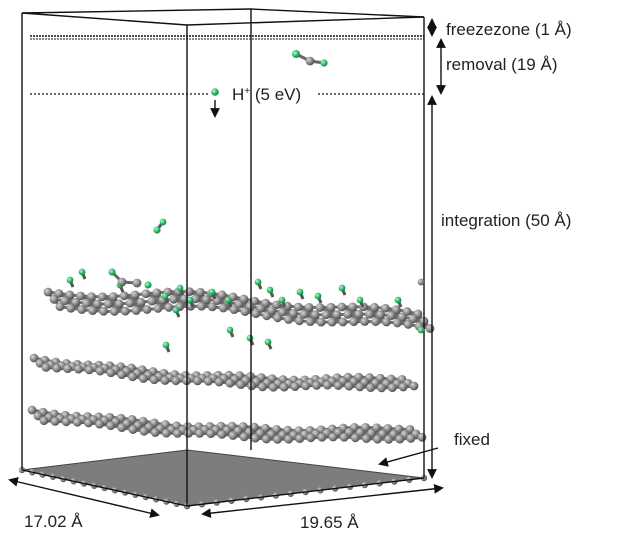  I want to click on projectile-charge: +, so click(247, 91).